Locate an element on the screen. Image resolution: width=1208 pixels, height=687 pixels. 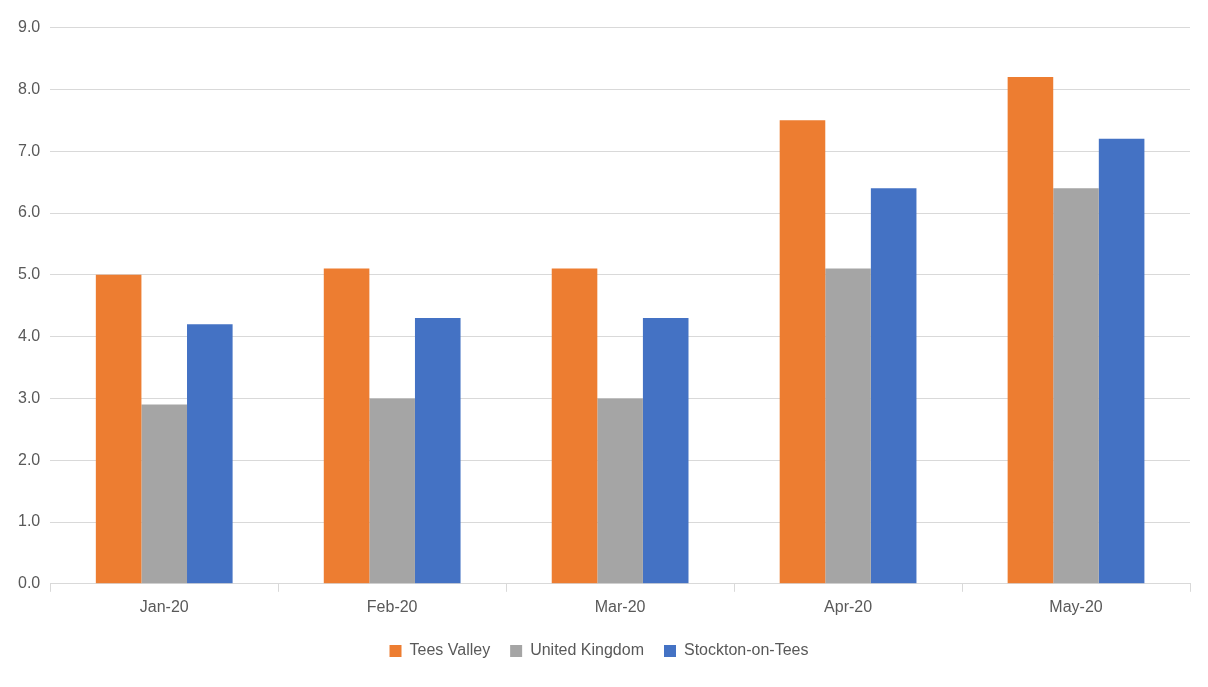
y-tick-label: 0.0 is located at coordinates (29, 583).